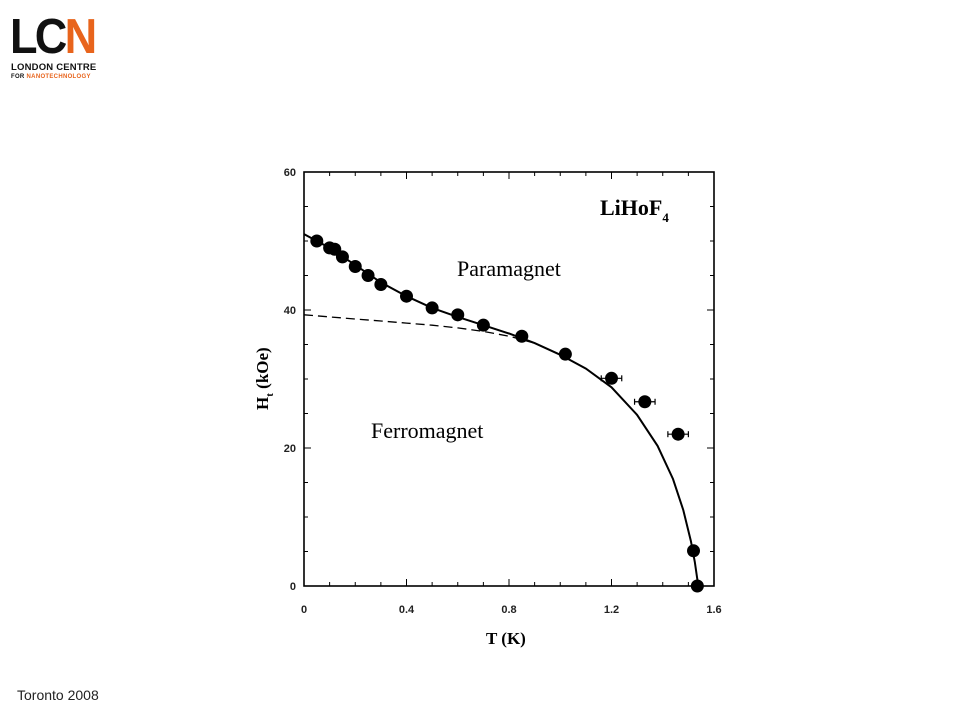  I want to click on x-axis-label: T (K), so click(506, 638).